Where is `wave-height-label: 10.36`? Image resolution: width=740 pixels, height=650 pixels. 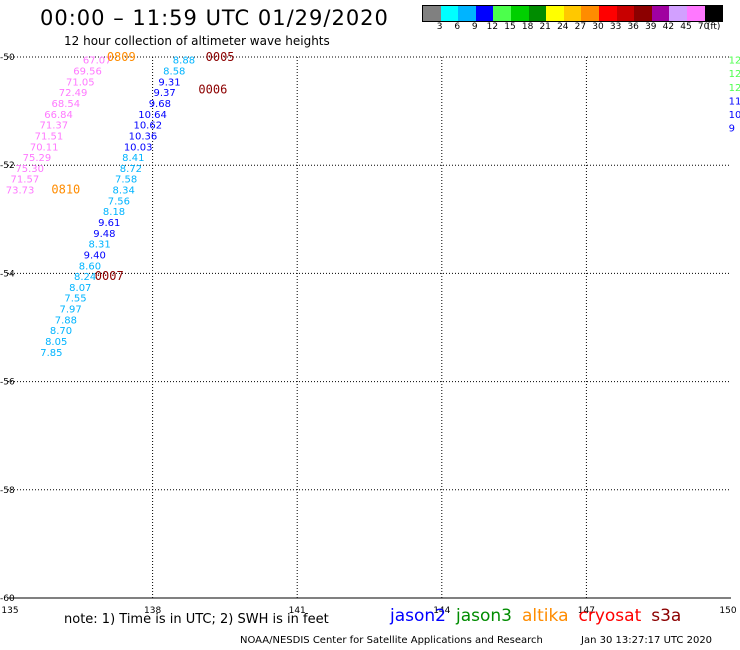 wave-height-label: 10.36 is located at coordinates (143, 136).